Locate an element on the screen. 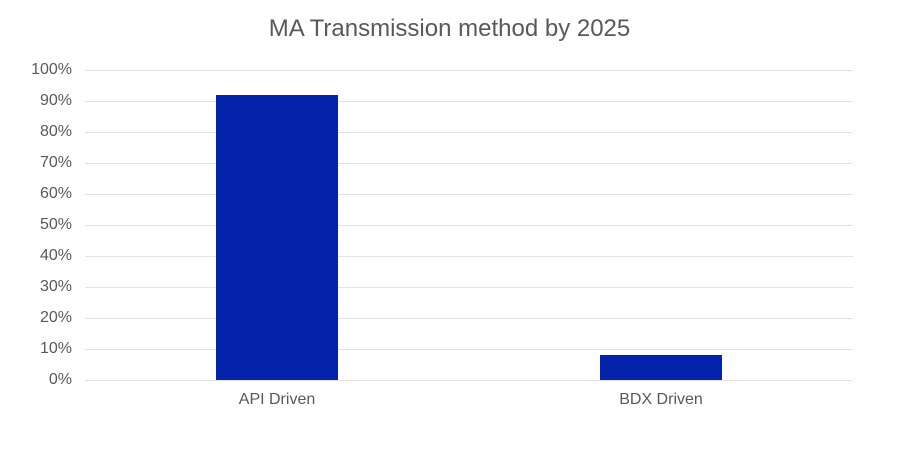 This screenshot has height=452, width=899. bar-api-driven is located at coordinates (277, 237).